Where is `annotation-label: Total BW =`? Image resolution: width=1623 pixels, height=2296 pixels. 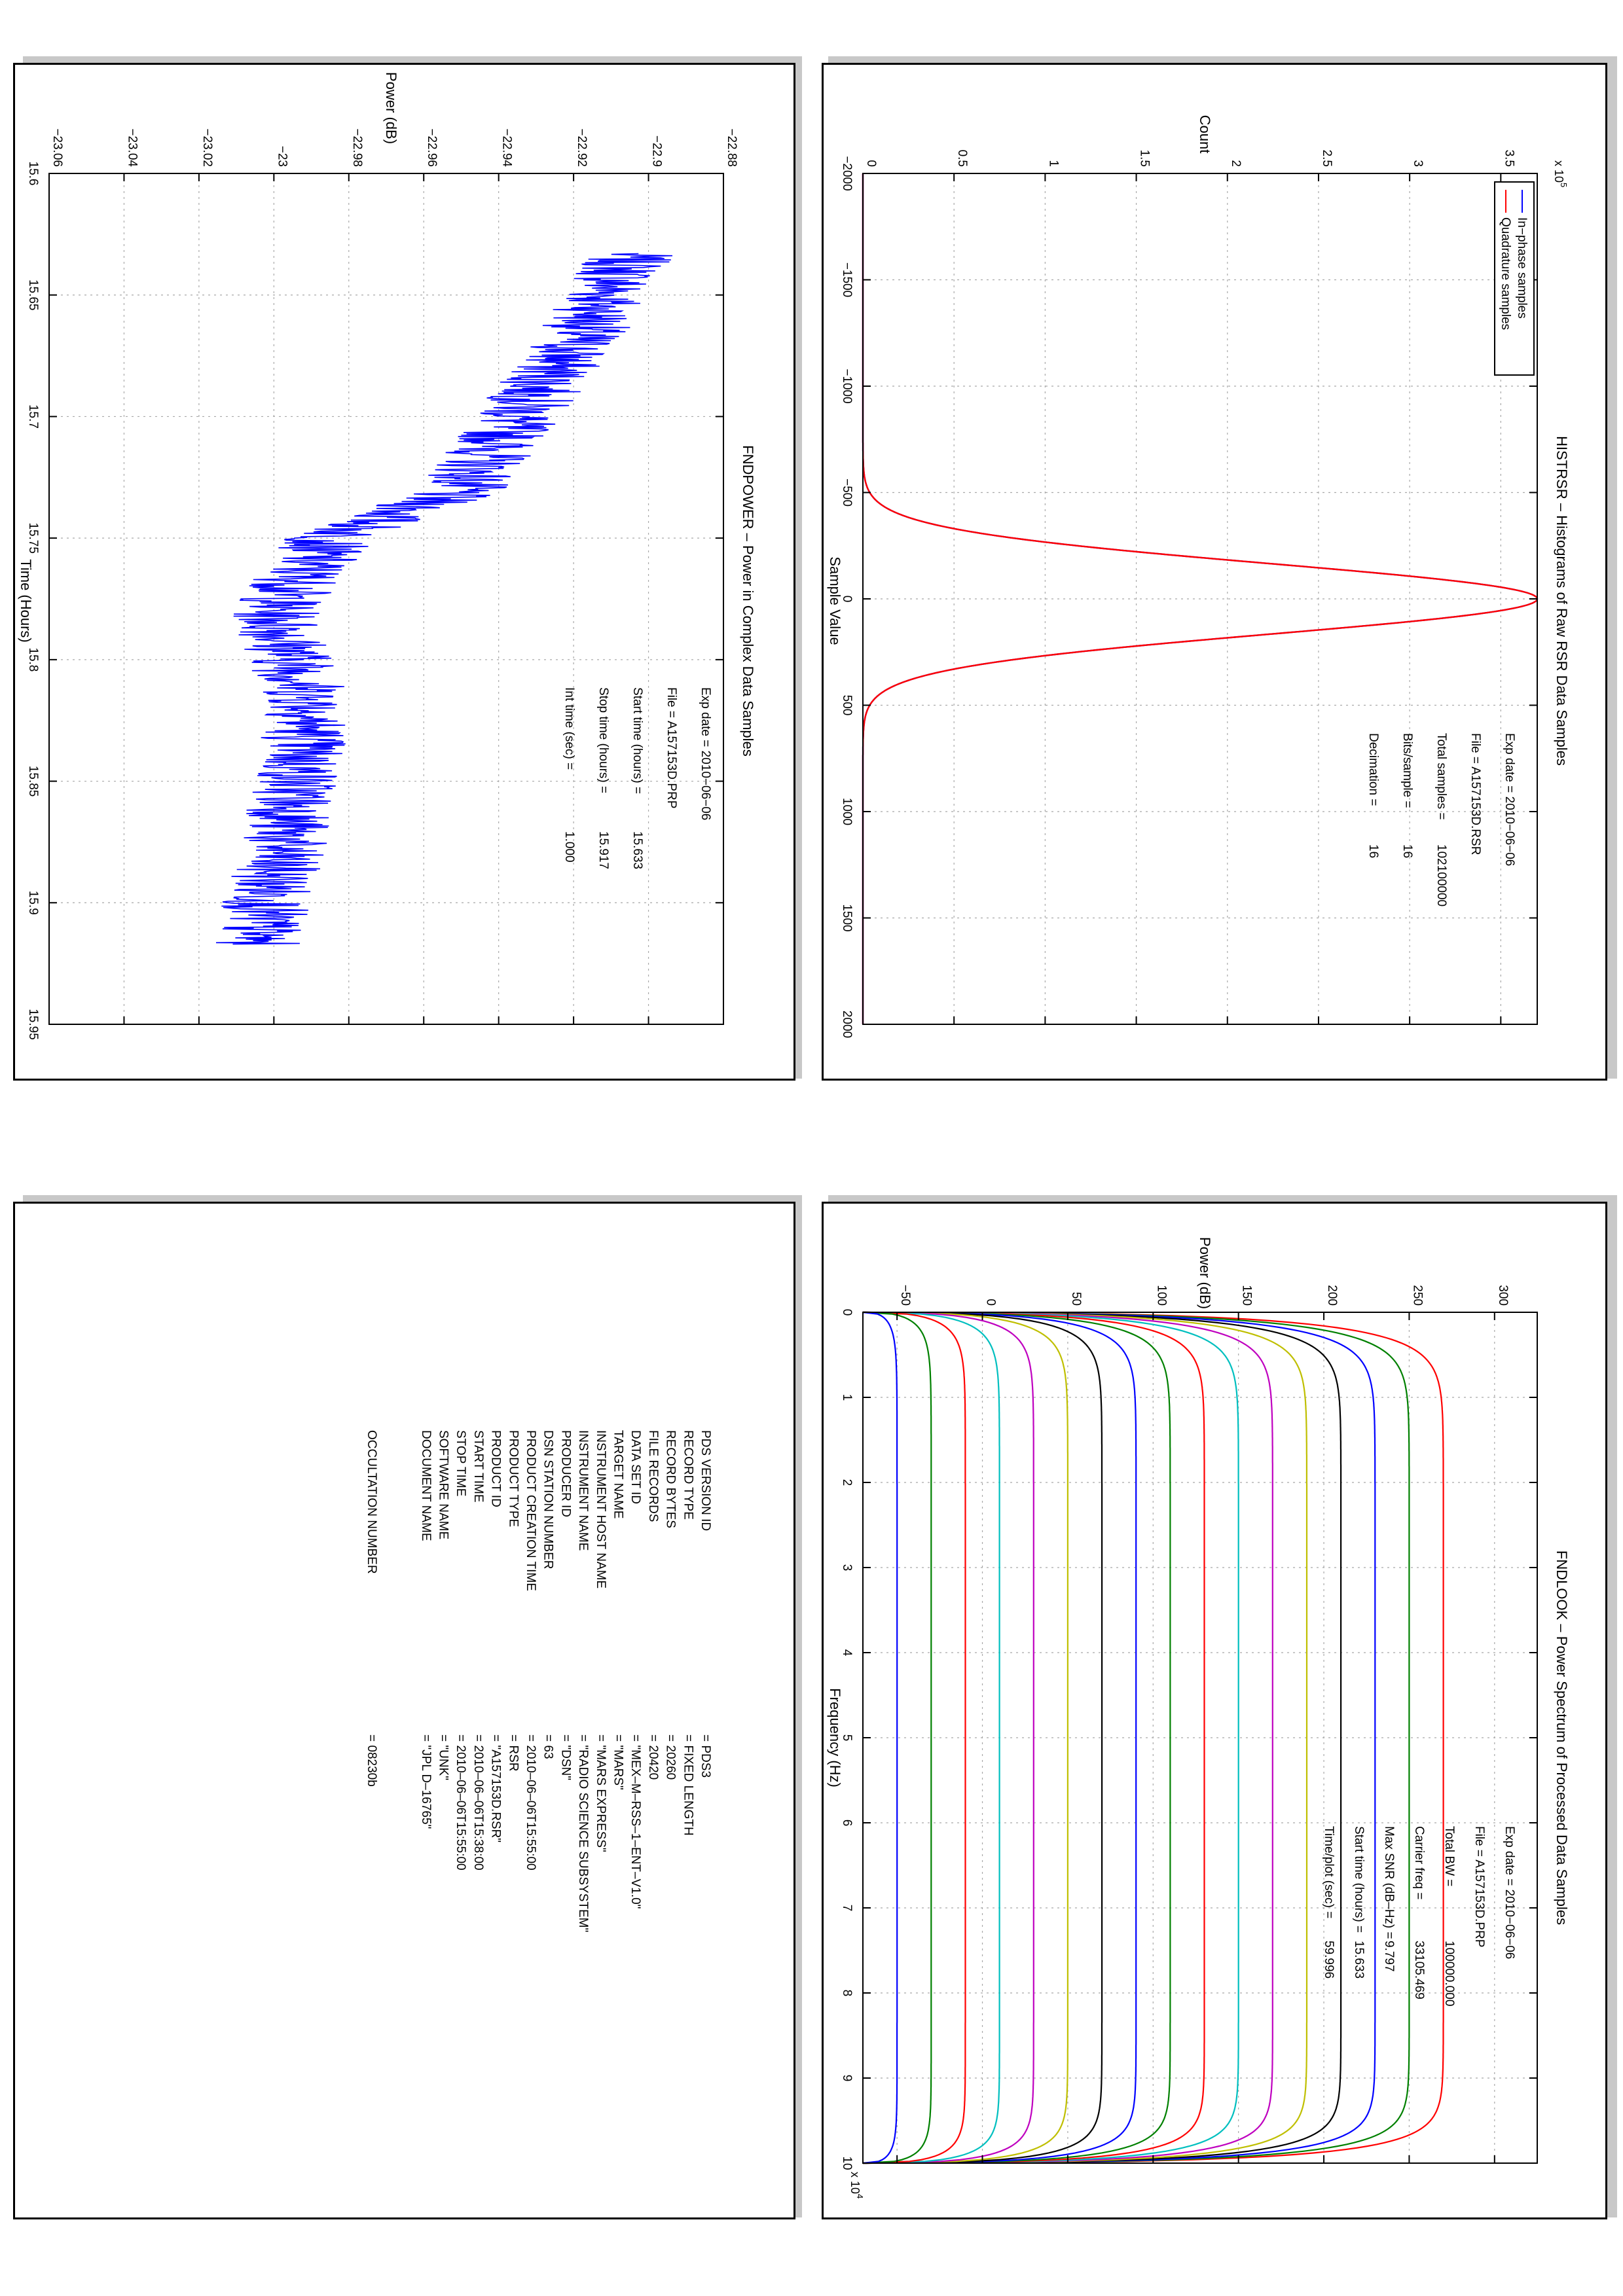 annotation-label: Total BW = is located at coordinates (1449, 1856).